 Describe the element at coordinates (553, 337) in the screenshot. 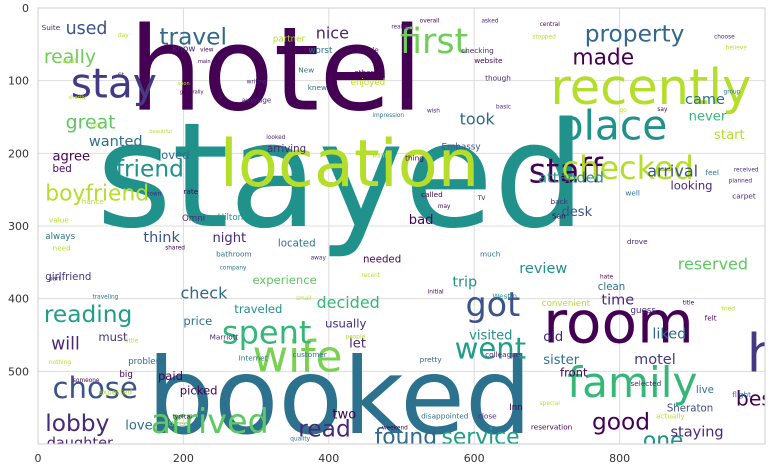

I see `word-old: old` at that location.